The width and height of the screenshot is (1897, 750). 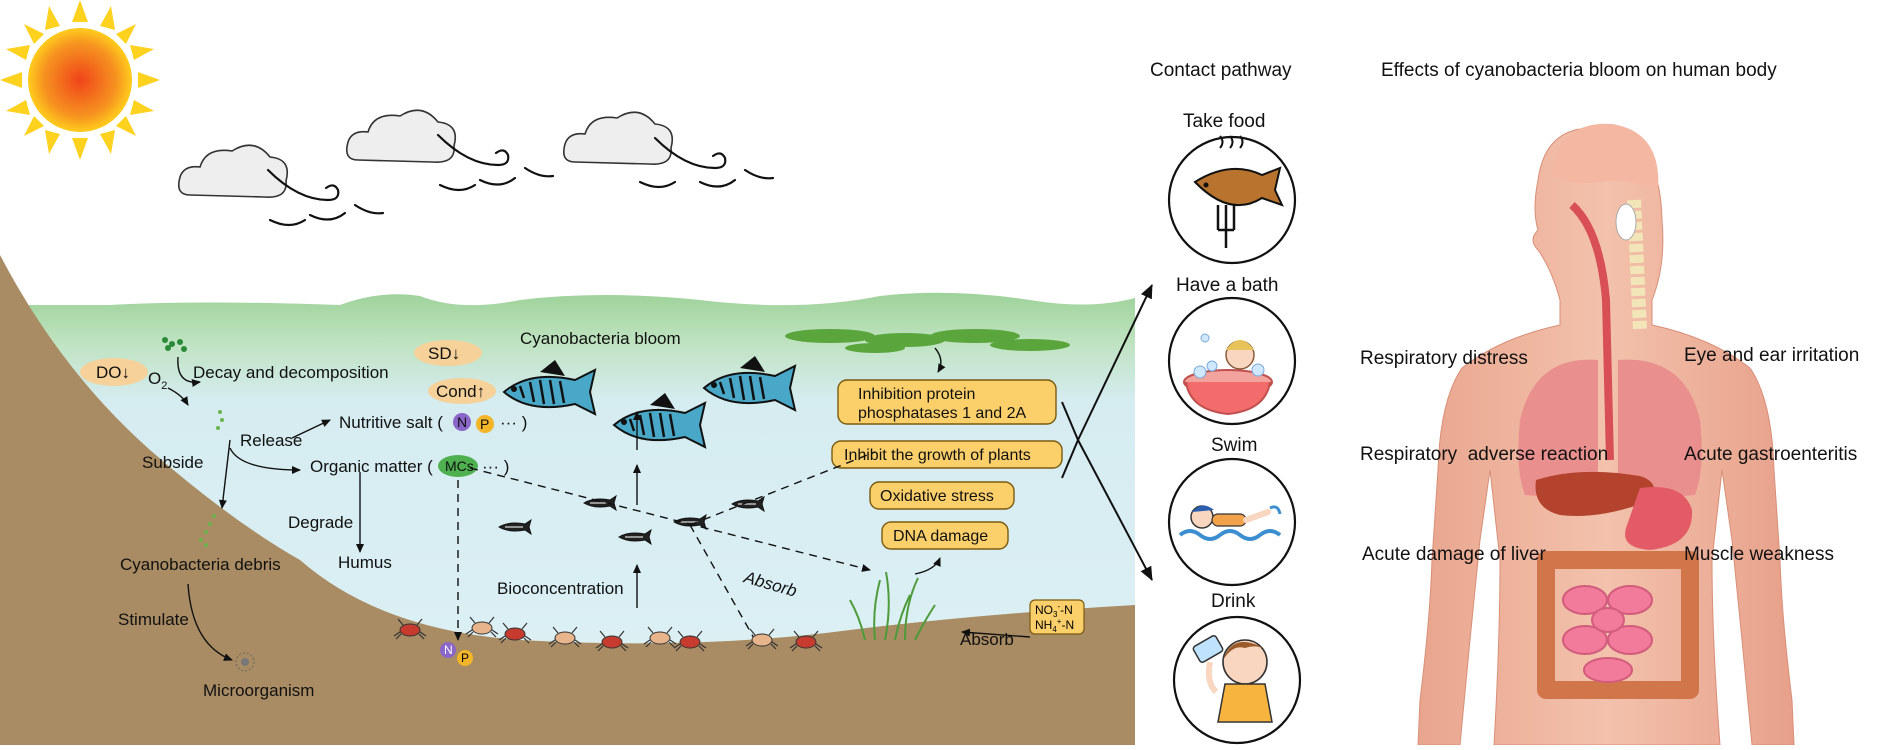 I want to click on svg-text: NH4+-N, so click(x=1054, y=625).